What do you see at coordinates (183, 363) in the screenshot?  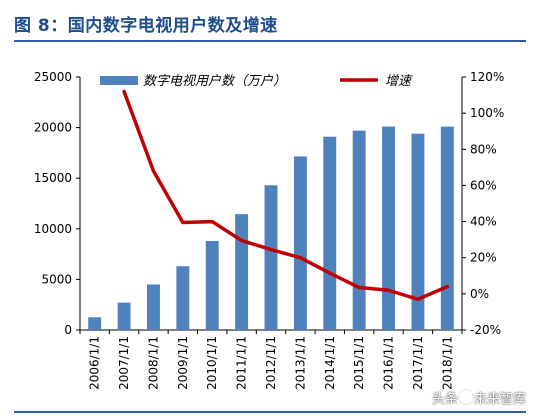 I see `x-tick-label: 2009/1/1` at bounding box center [183, 363].